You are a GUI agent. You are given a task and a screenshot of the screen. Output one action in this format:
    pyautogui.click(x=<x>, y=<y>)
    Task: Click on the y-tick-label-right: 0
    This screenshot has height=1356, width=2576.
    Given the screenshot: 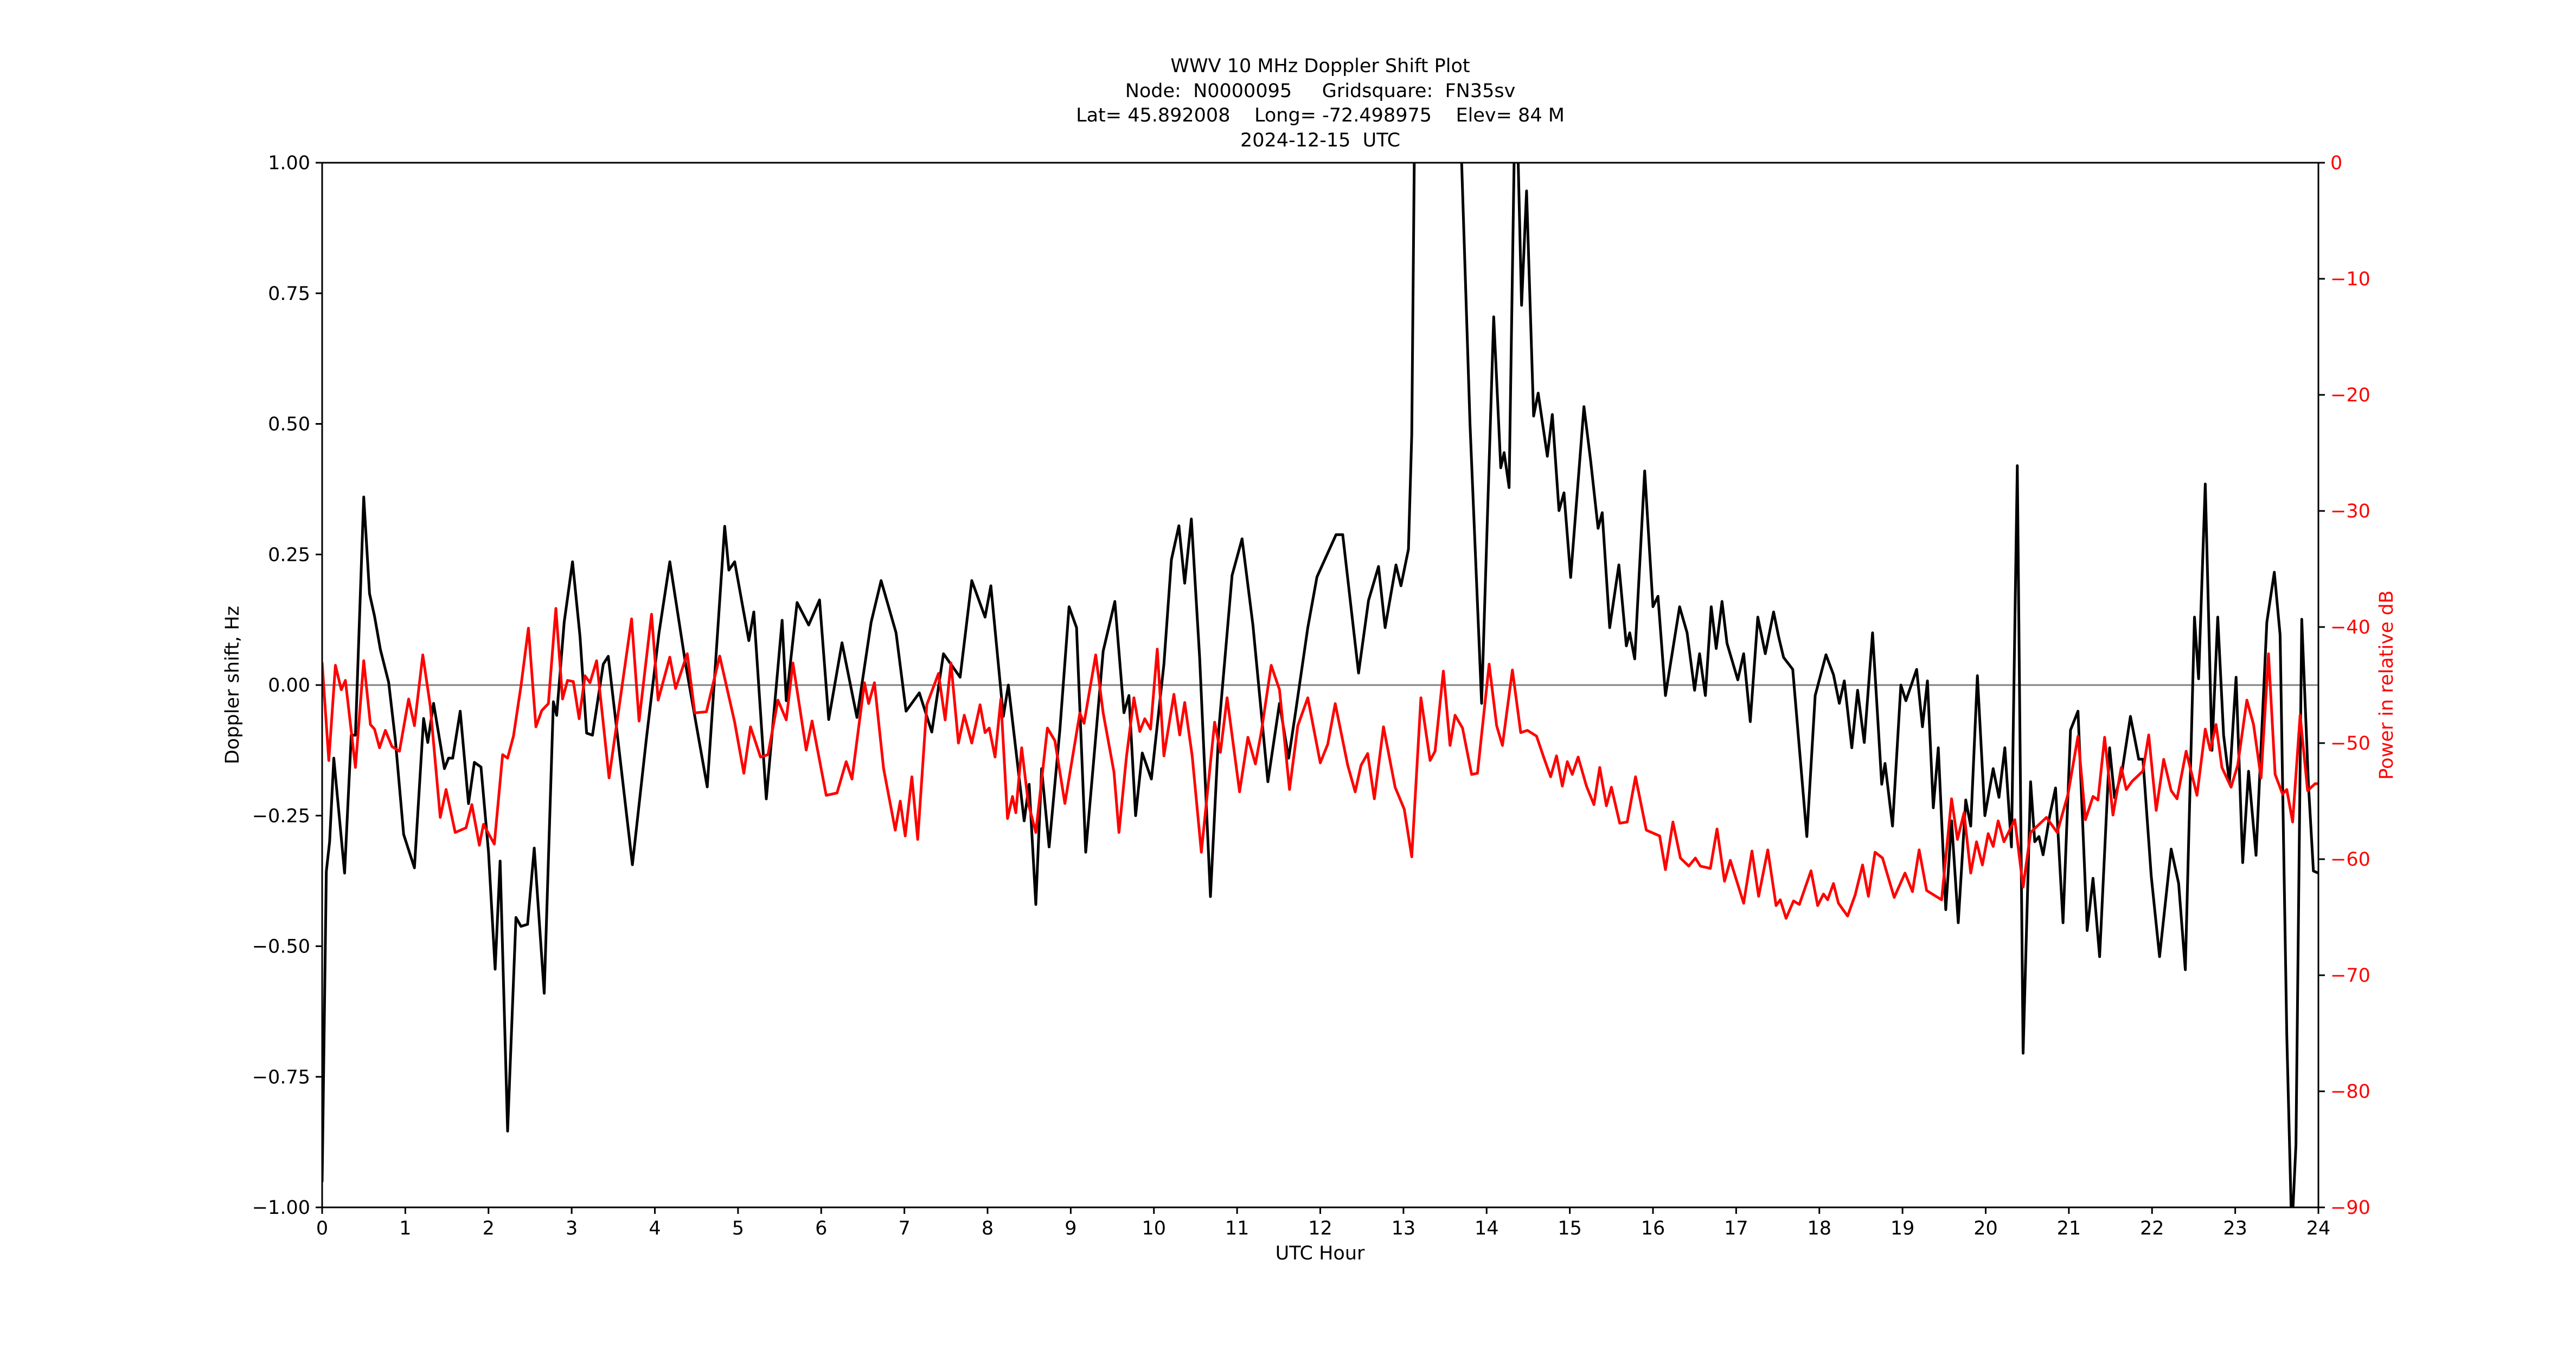 What is the action you would take?
    pyautogui.click(x=2336, y=163)
    